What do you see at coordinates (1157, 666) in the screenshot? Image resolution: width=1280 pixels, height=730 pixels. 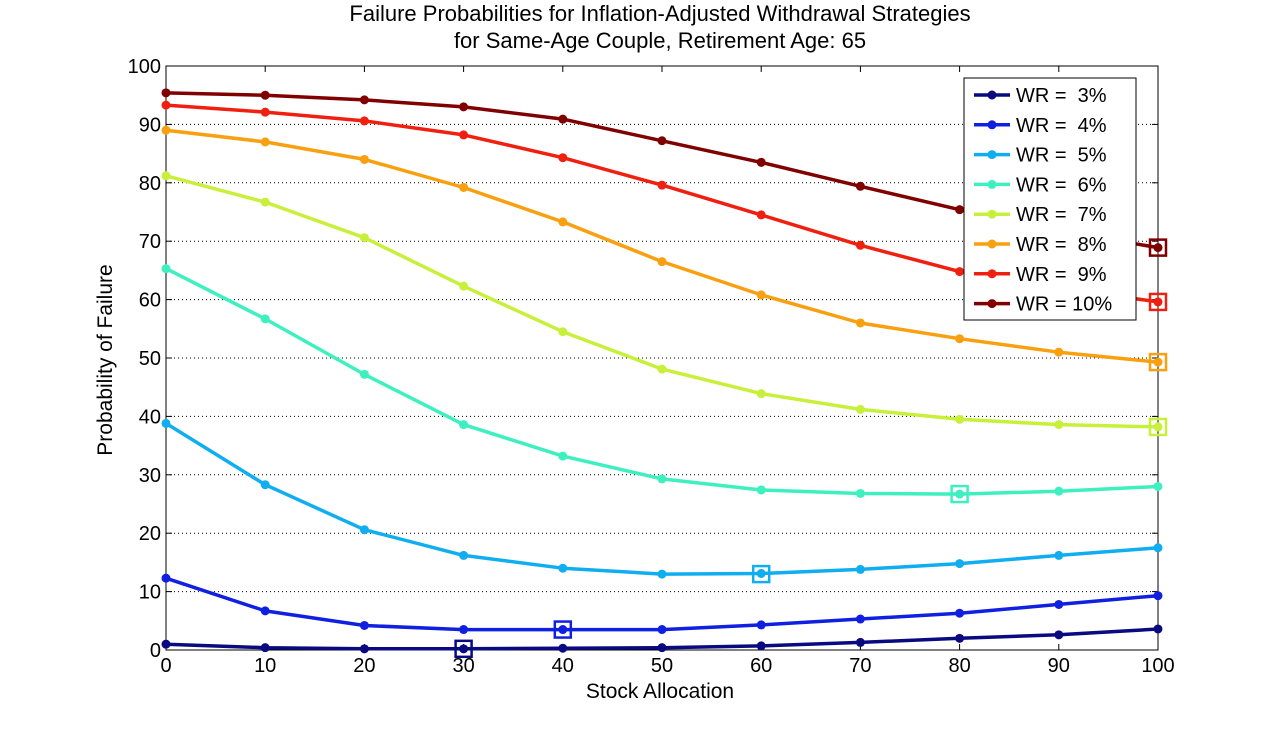 I see `x-tick-label: 100` at bounding box center [1157, 666].